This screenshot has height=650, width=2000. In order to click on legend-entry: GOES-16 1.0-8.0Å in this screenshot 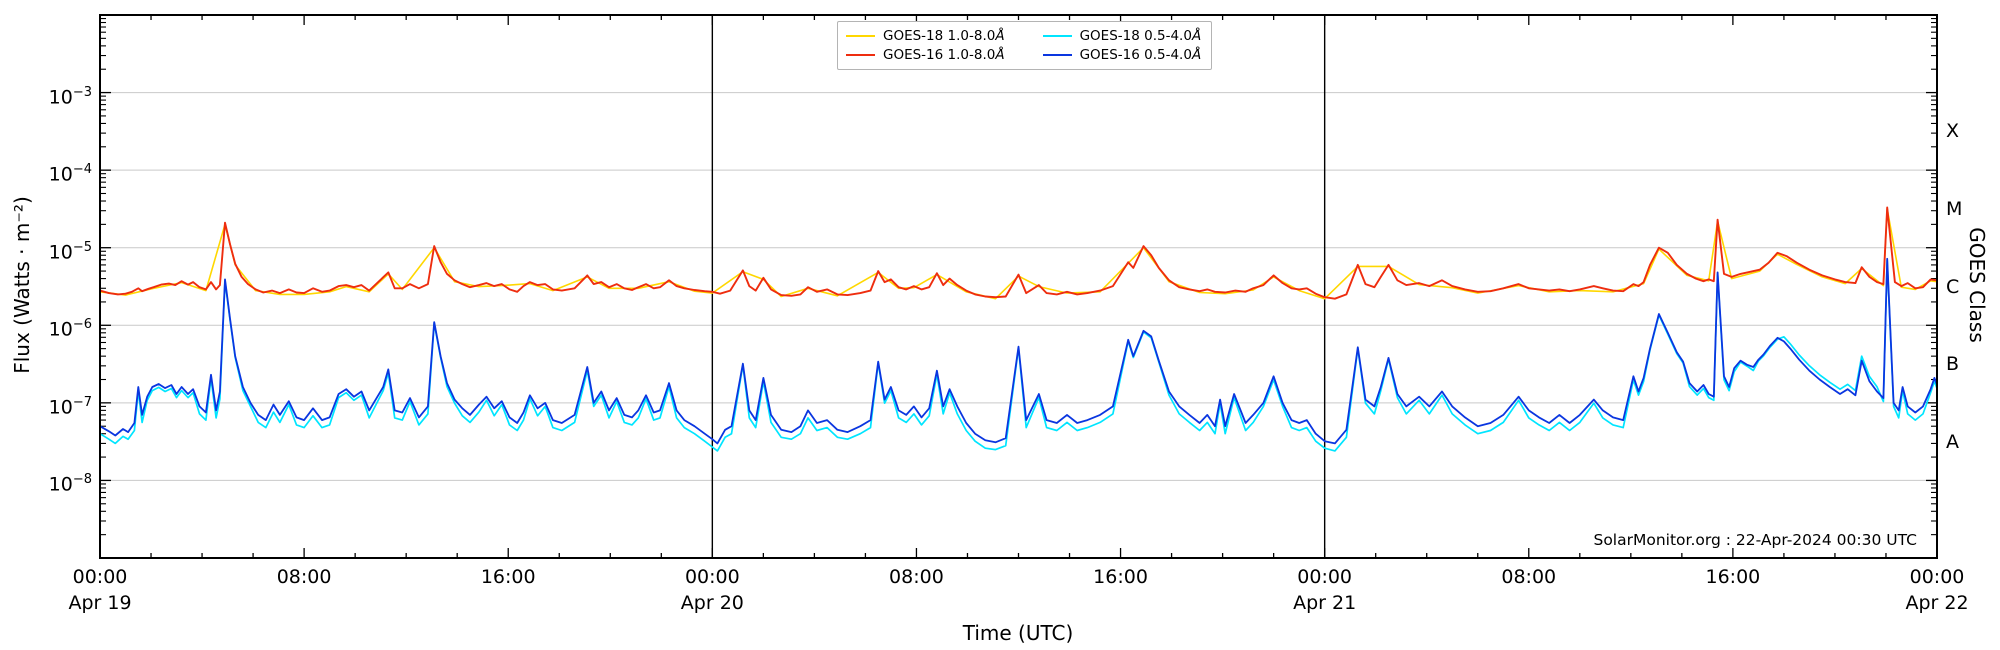, I will do `click(925, 55)`.